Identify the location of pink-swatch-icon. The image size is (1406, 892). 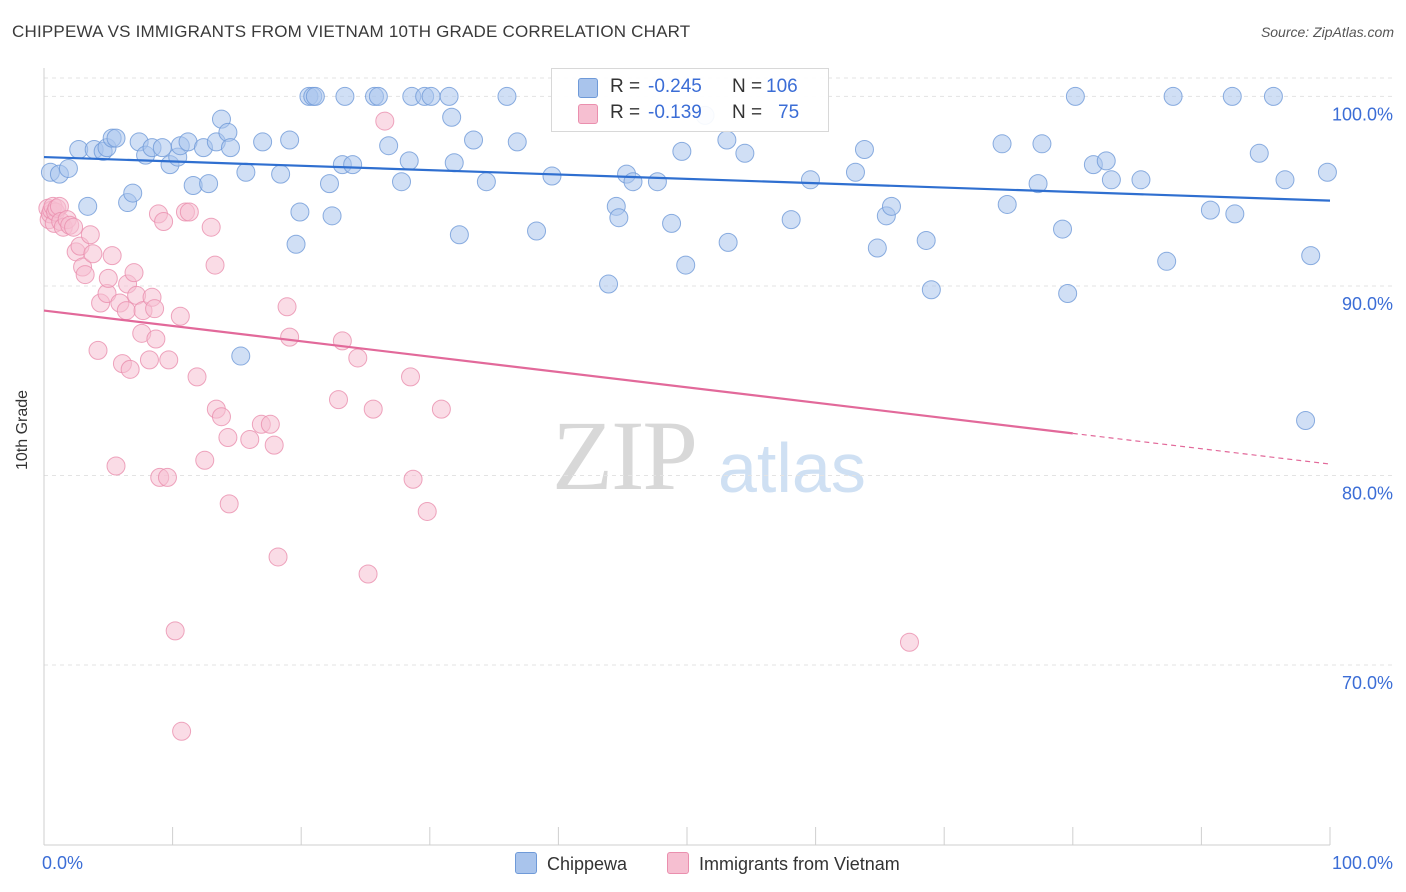
(678, 863).